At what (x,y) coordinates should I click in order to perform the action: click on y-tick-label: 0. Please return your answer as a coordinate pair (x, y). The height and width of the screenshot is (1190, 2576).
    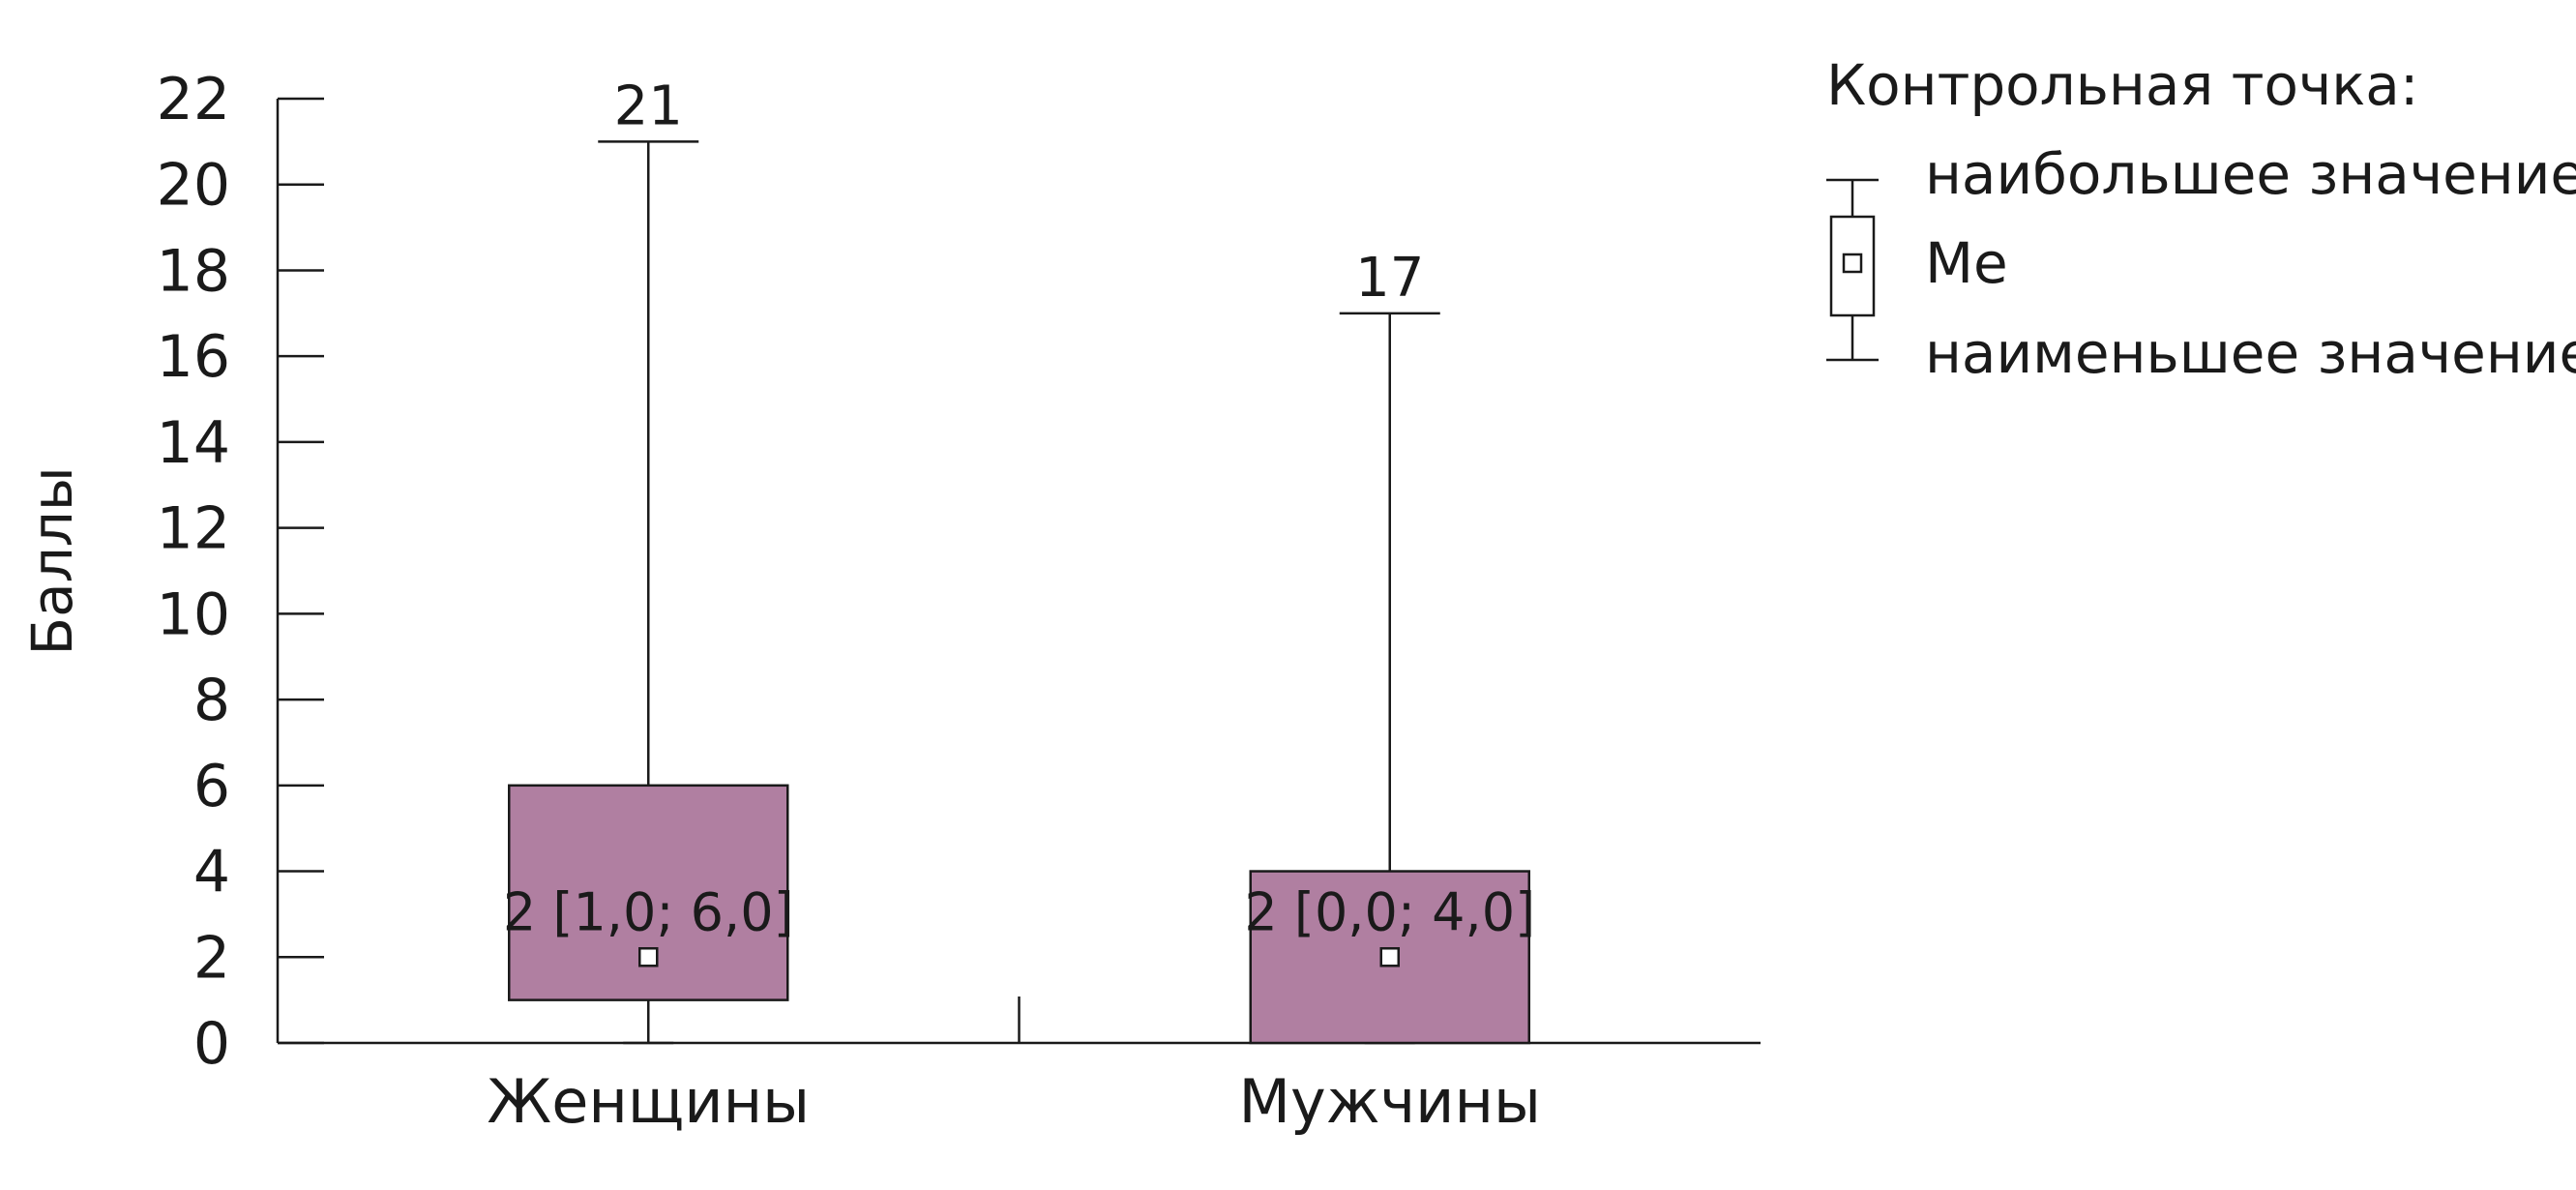
    Looking at the image, I should click on (211, 1044).